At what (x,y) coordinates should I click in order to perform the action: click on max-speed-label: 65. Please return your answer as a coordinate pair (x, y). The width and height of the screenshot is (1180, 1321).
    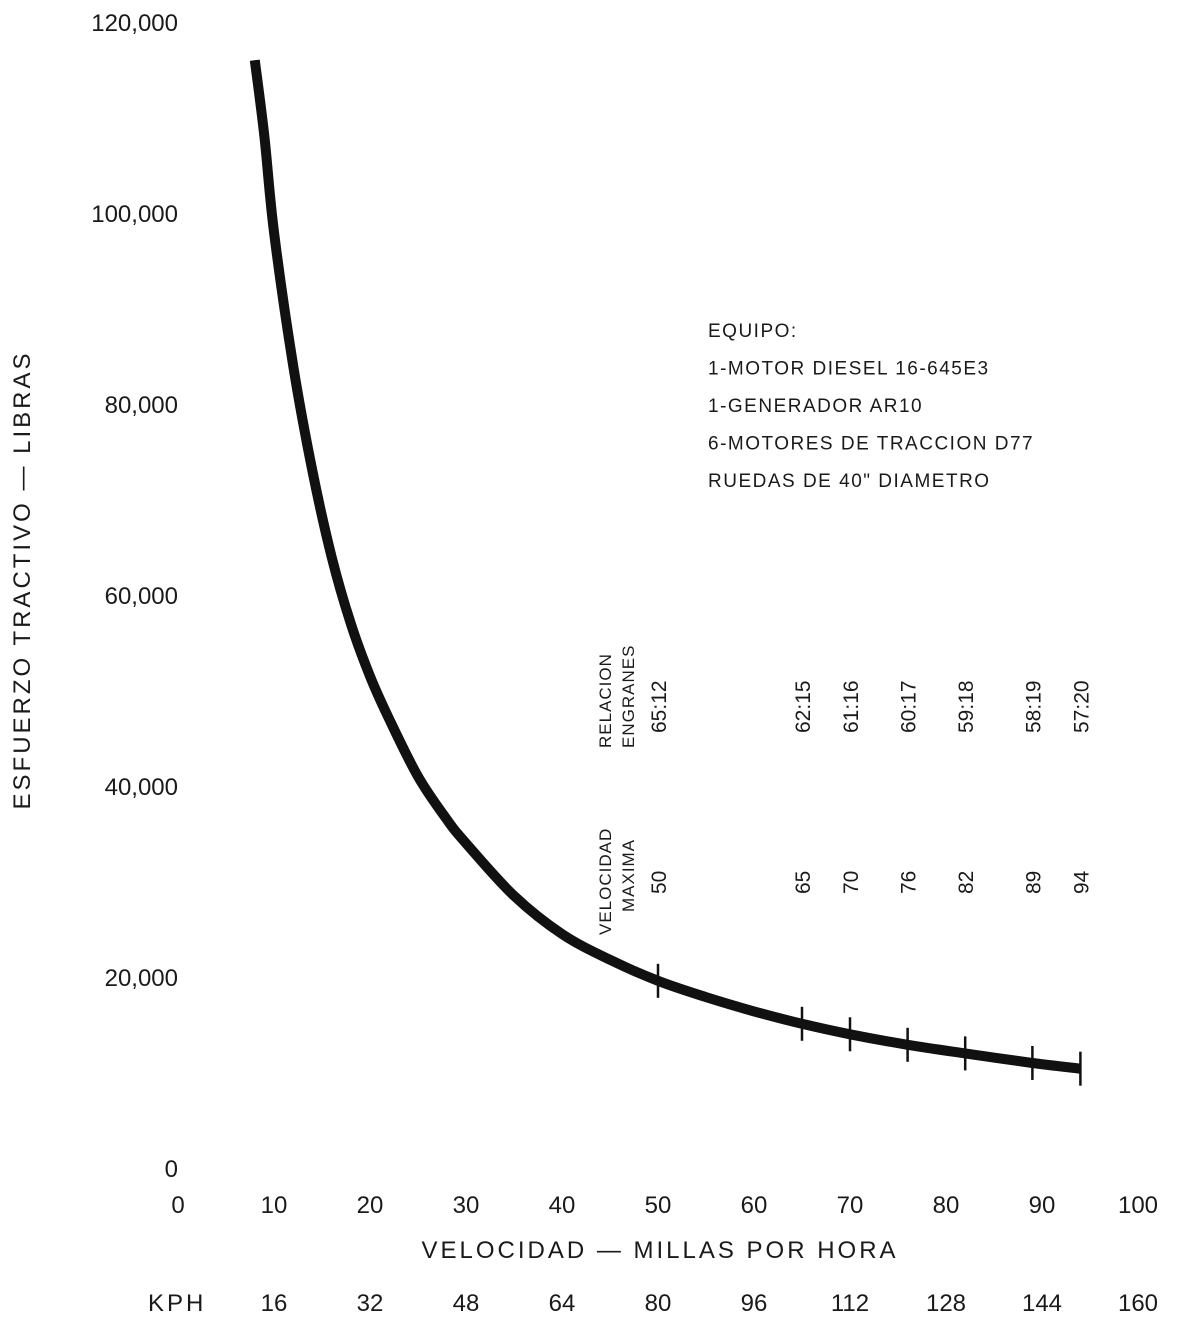
    Looking at the image, I should click on (803, 882).